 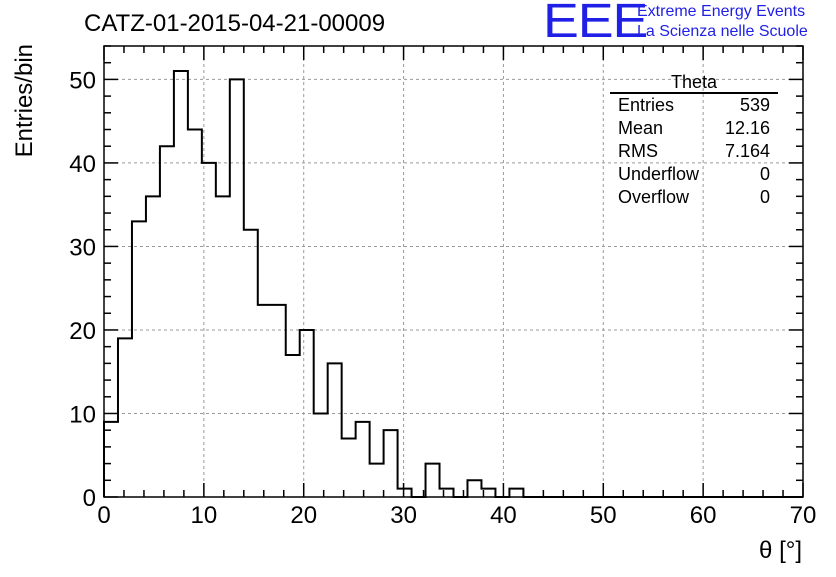 What do you see at coordinates (722, 31) in the screenshot?
I see `logo-tagline-2: La Scienza nelle Scuole` at bounding box center [722, 31].